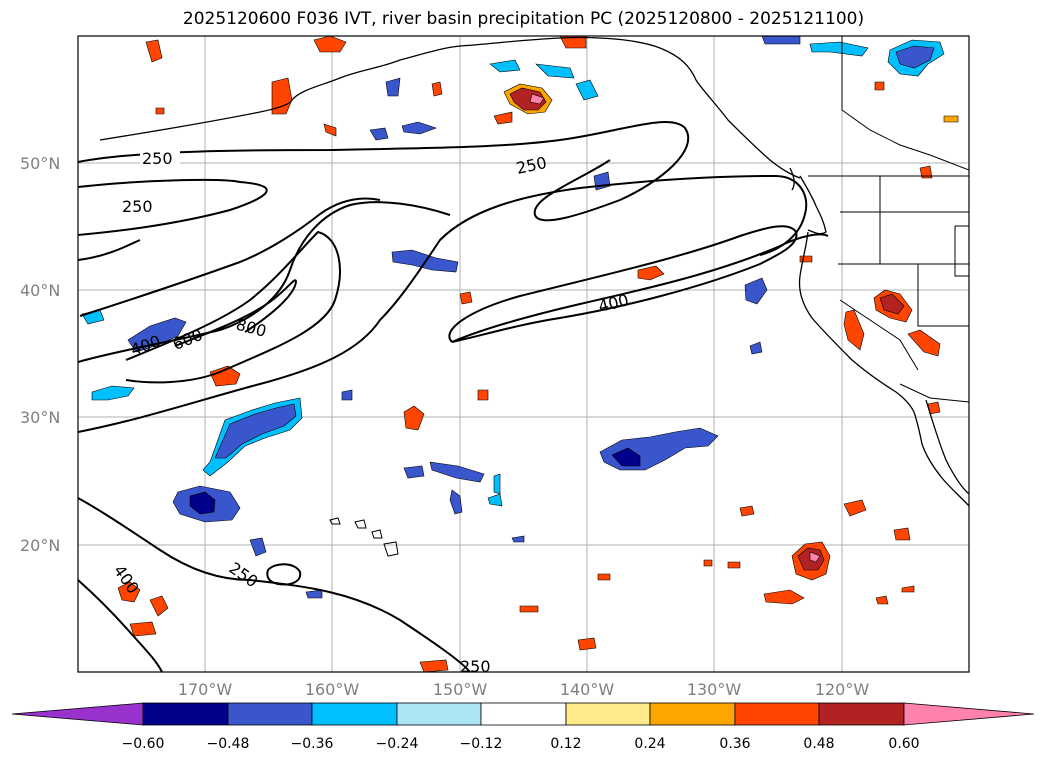 This screenshot has width=1047, height=765. I want to click on lon-label-140w: 140°W, so click(587, 689).